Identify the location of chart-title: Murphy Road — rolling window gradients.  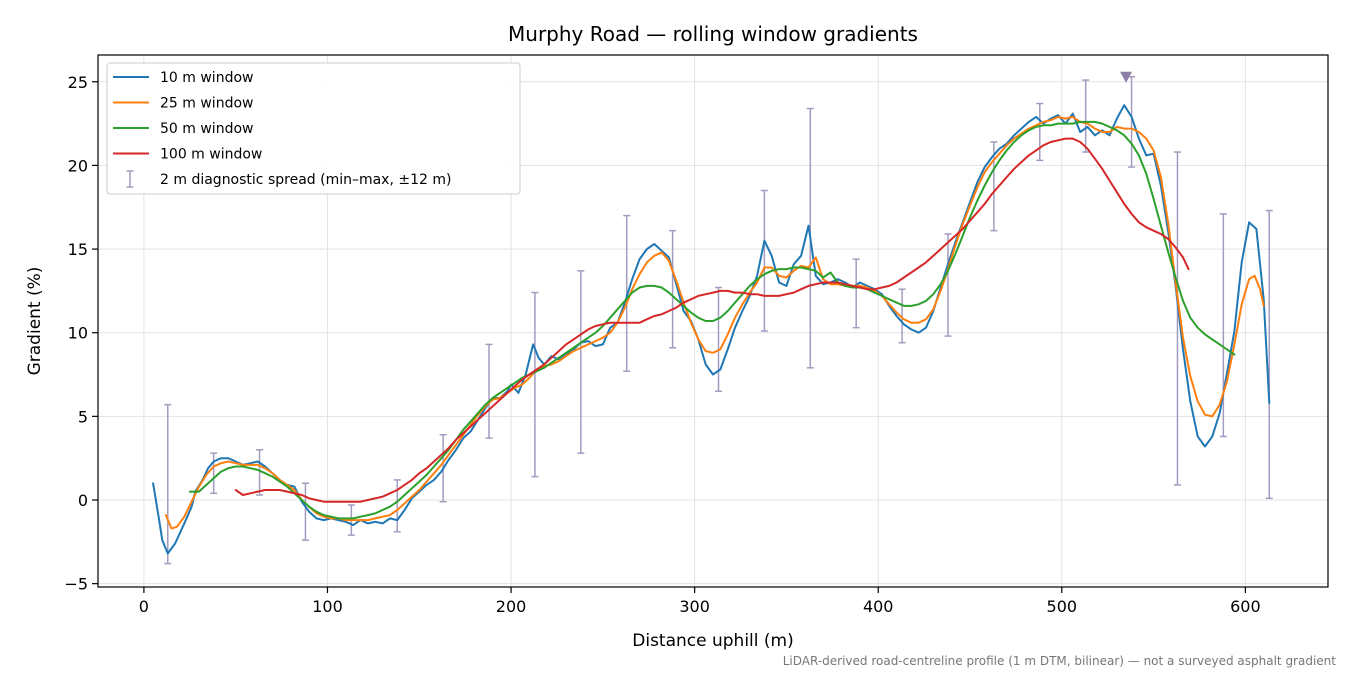
(713, 34).